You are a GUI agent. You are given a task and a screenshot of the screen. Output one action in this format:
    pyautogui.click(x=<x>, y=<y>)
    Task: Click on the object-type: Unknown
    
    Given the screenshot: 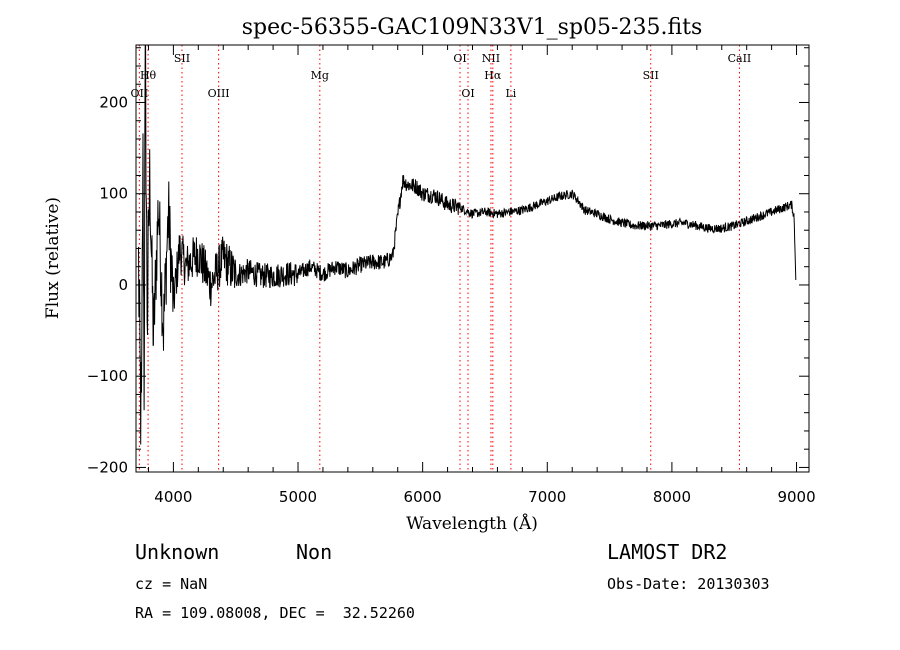 What is the action you would take?
    pyautogui.click(x=177, y=552)
    